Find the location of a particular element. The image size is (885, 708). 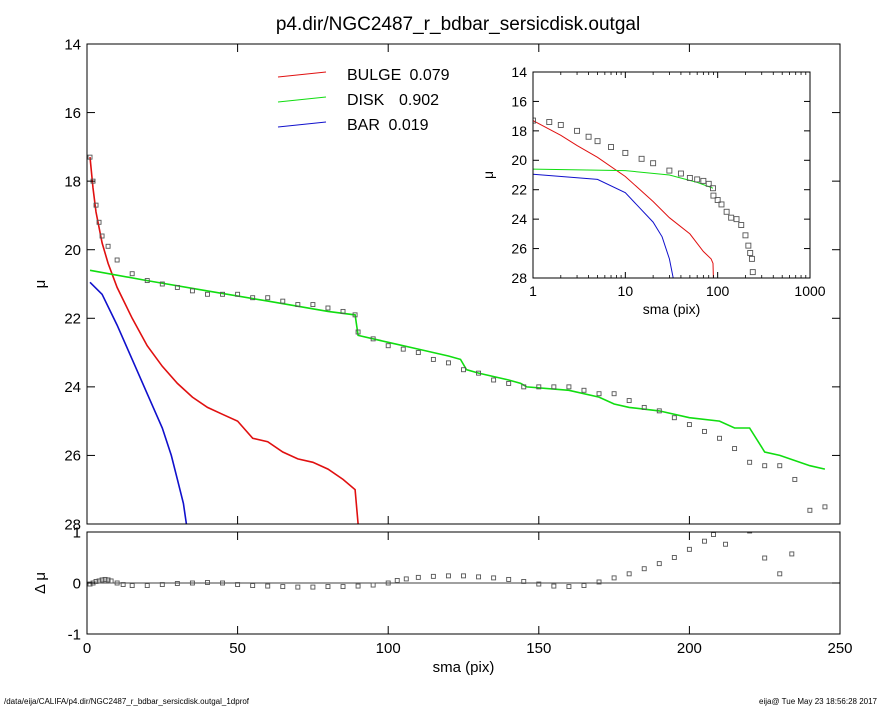

y-axis-label: μ is located at coordinates (40, 284).